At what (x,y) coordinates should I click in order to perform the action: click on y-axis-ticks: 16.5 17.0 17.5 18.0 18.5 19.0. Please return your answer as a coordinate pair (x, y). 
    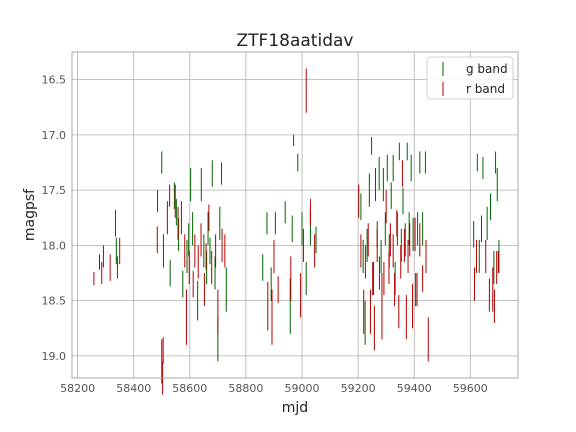
    Looking at the image, I should click on (54, 218).